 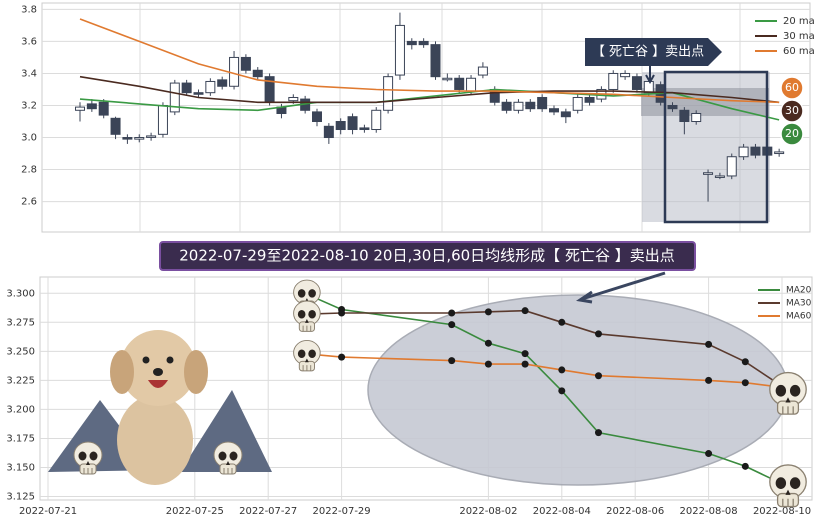 I want to click on x-tick-label: 2022-08-04, so click(x=562, y=511).